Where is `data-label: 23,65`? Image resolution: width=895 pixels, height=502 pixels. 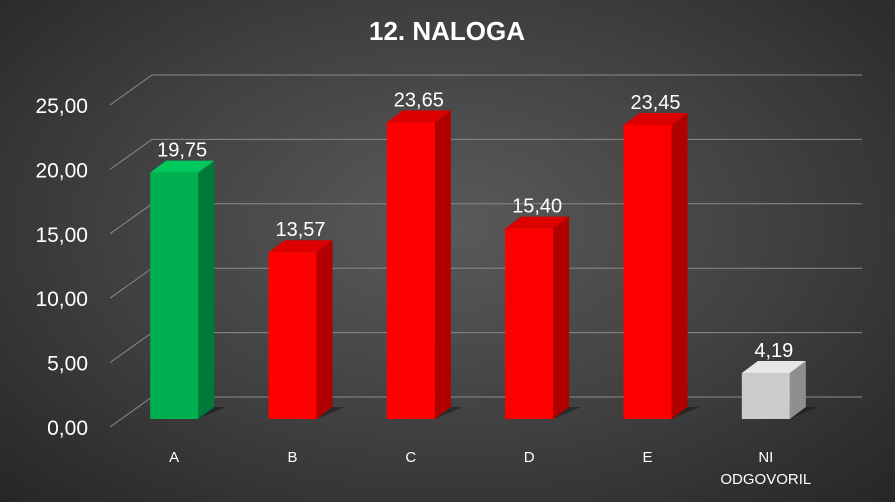
data-label: 23,65 is located at coordinates (419, 100).